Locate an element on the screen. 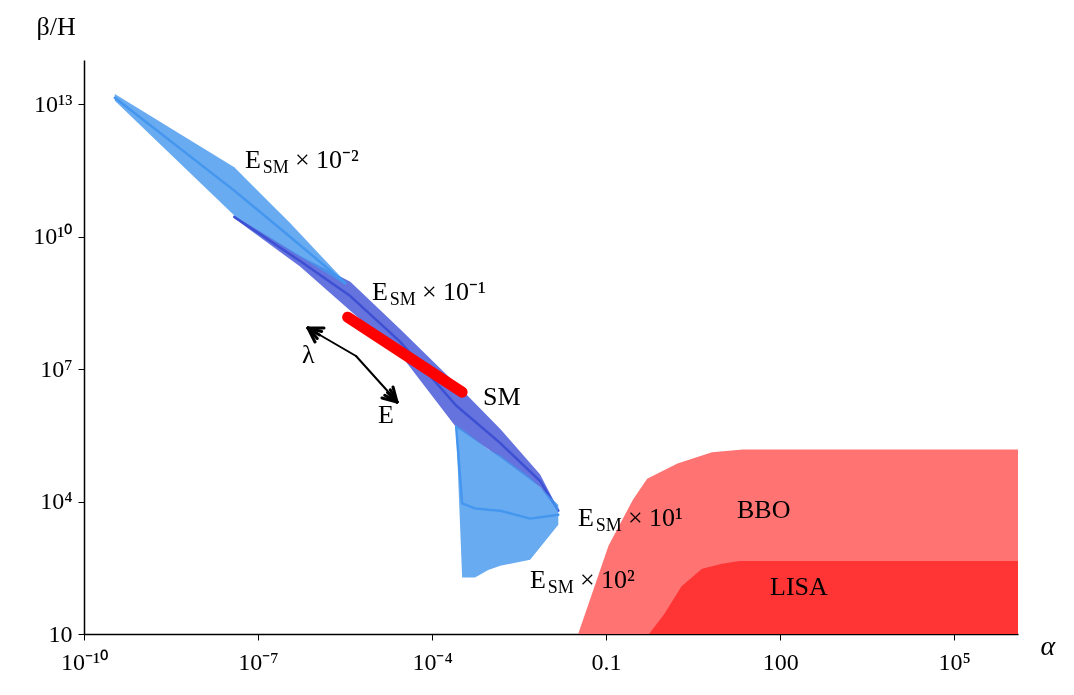  annotation: BBO is located at coordinates (764, 509).